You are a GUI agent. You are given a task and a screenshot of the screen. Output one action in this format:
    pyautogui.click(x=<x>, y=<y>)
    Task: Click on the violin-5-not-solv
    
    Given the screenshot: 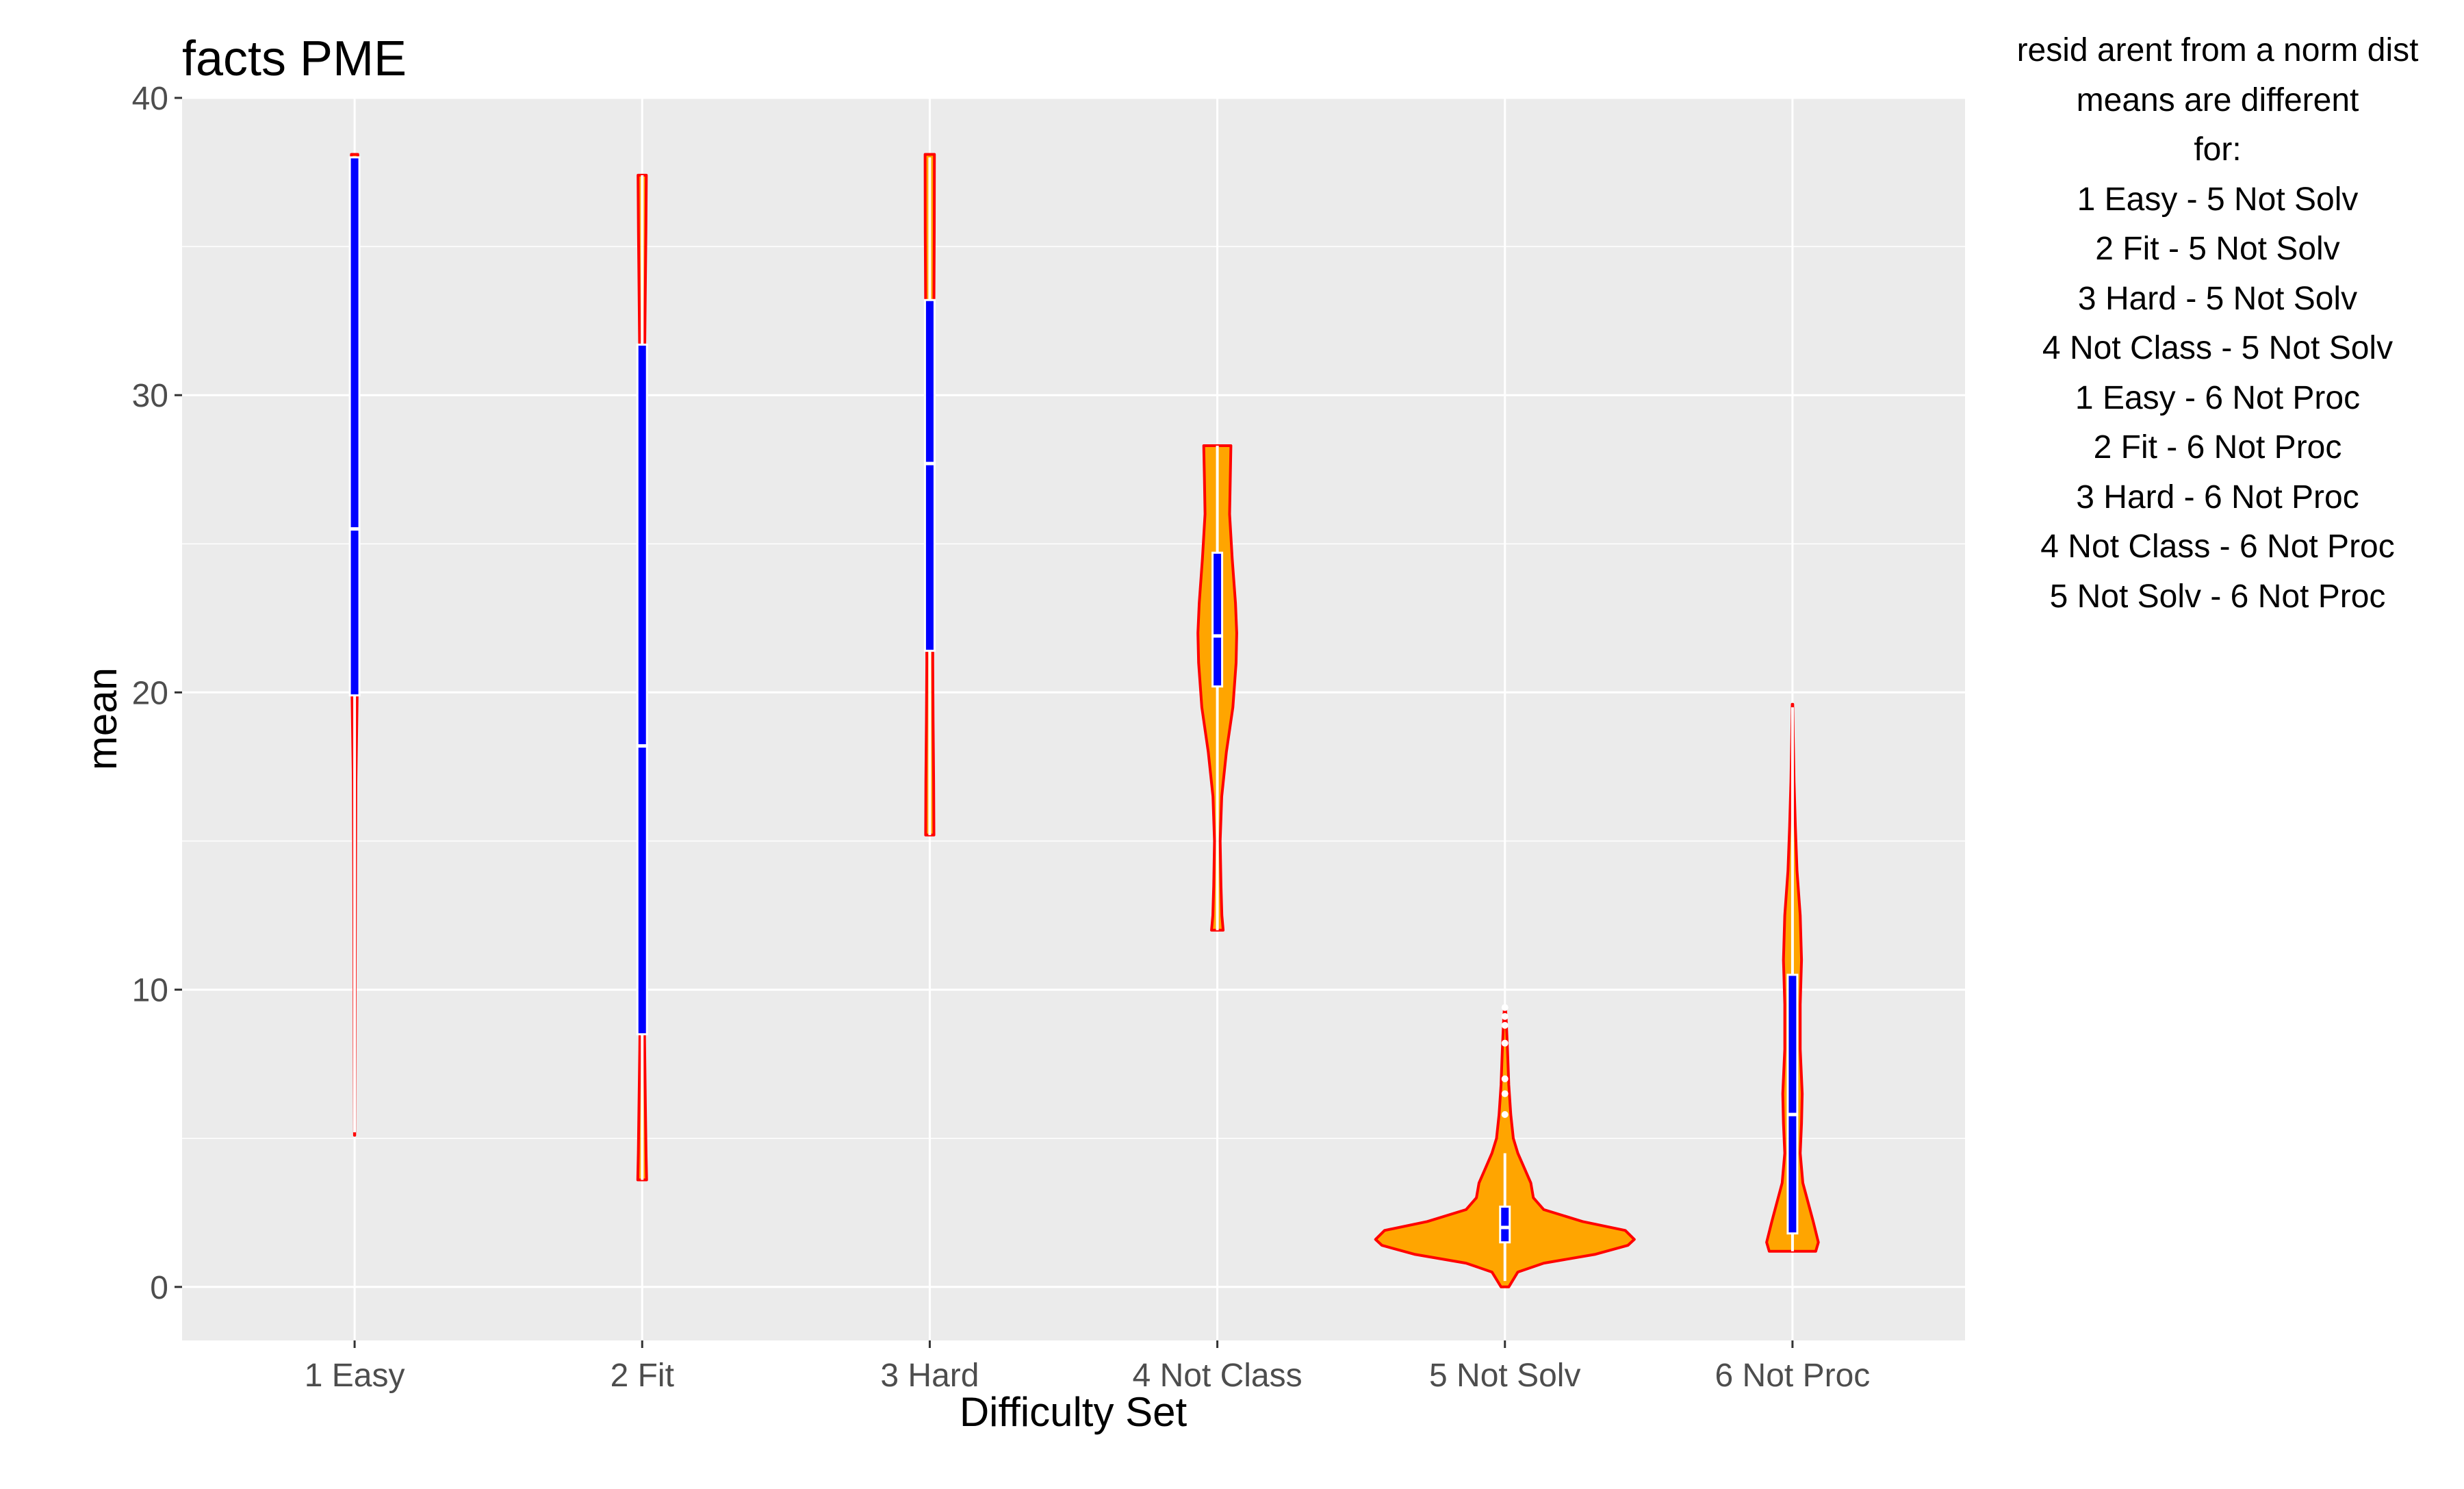 What is the action you would take?
    pyautogui.click(x=1505, y=1146)
    